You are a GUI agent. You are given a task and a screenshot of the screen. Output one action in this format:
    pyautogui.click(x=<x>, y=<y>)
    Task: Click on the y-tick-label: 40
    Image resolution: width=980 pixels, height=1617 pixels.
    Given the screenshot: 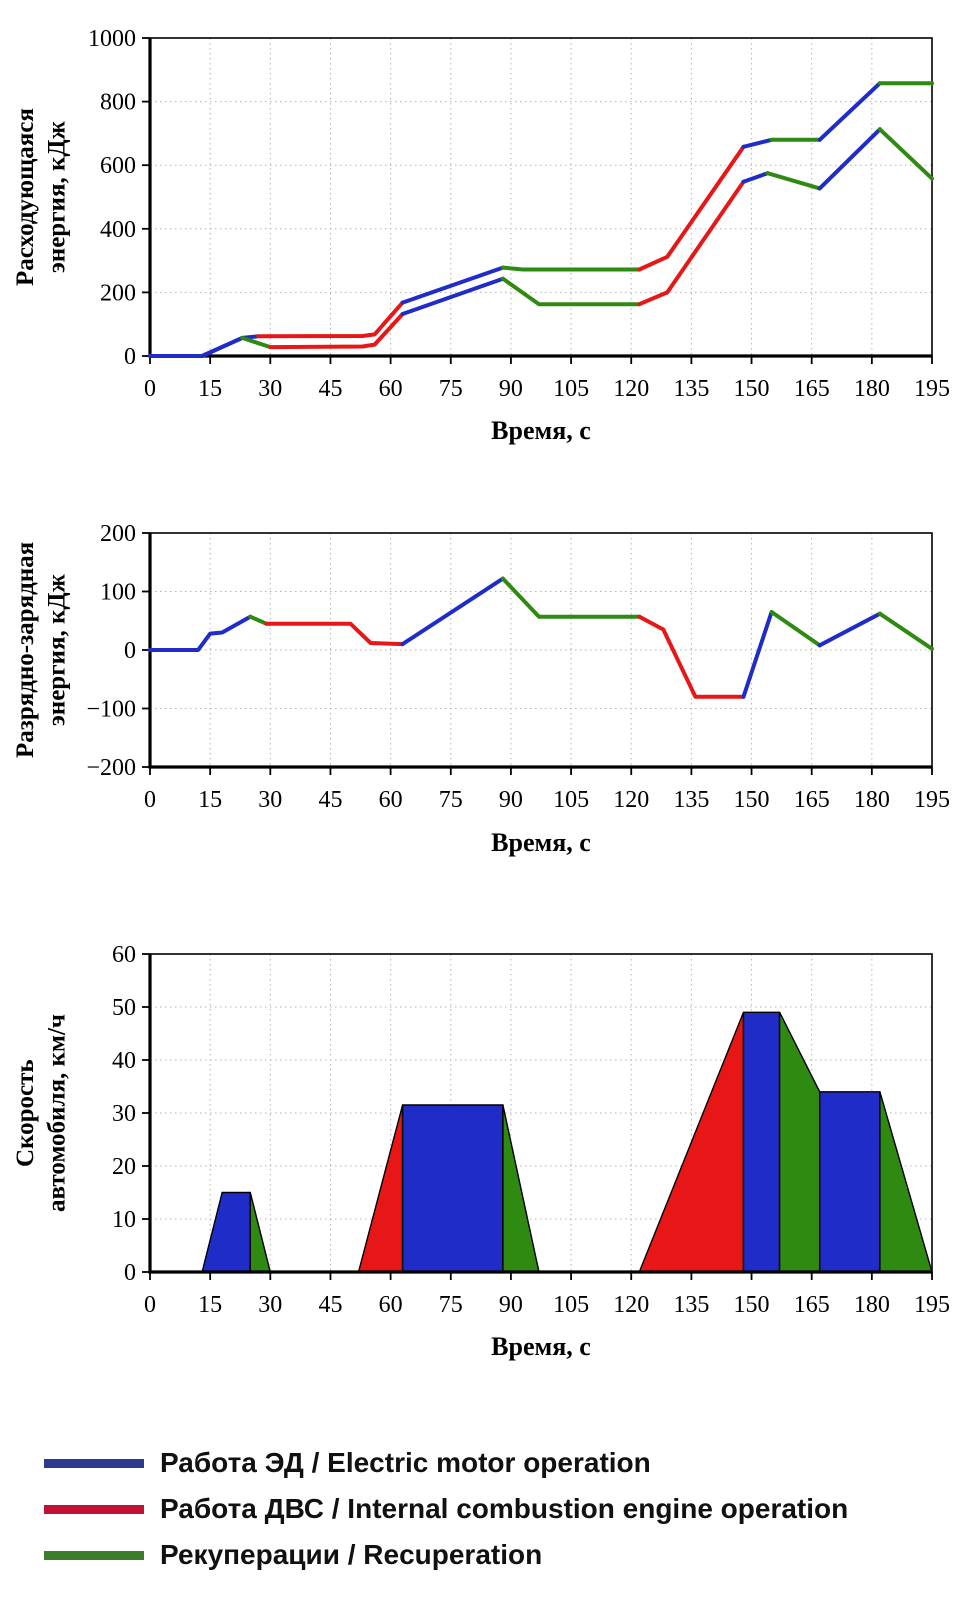 What is the action you would take?
    pyautogui.click(x=124, y=1061)
    